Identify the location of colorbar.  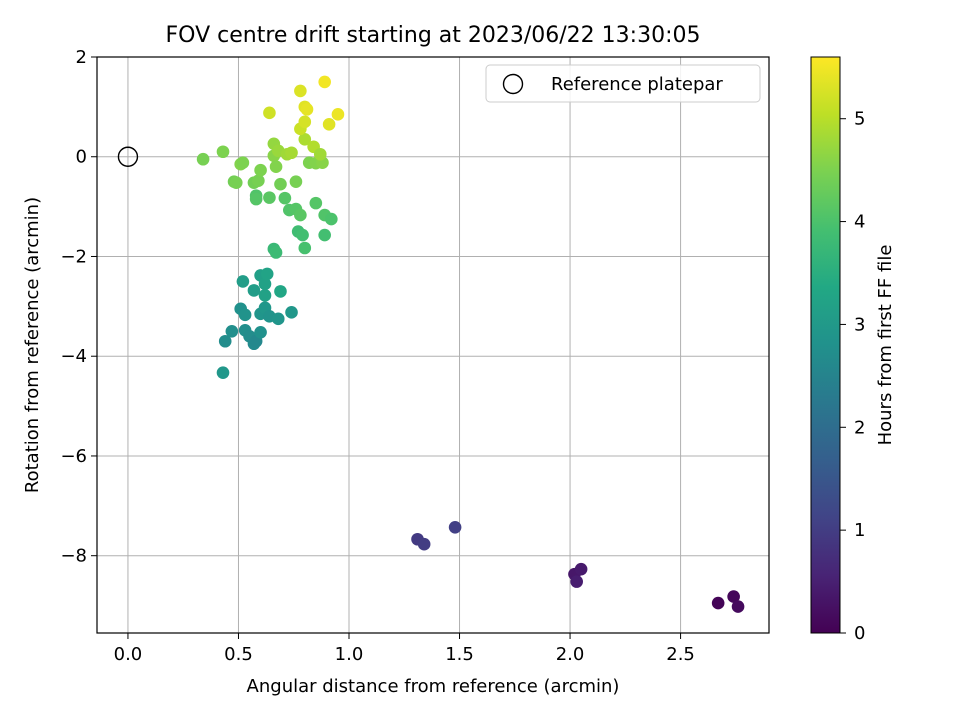
(825, 345).